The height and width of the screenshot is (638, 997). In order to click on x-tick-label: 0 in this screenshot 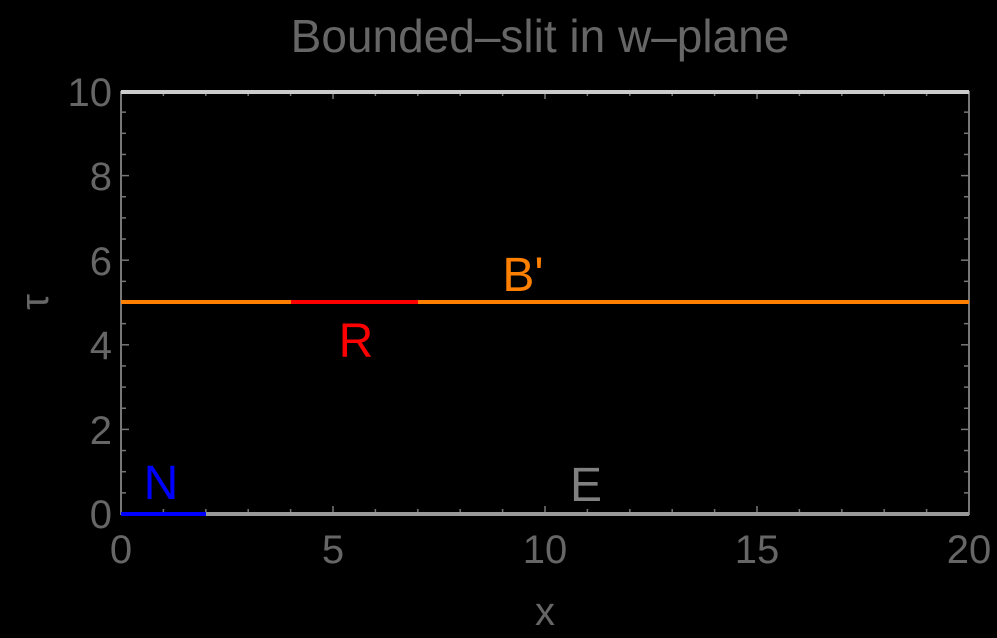, I will do `click(121, 550)`.